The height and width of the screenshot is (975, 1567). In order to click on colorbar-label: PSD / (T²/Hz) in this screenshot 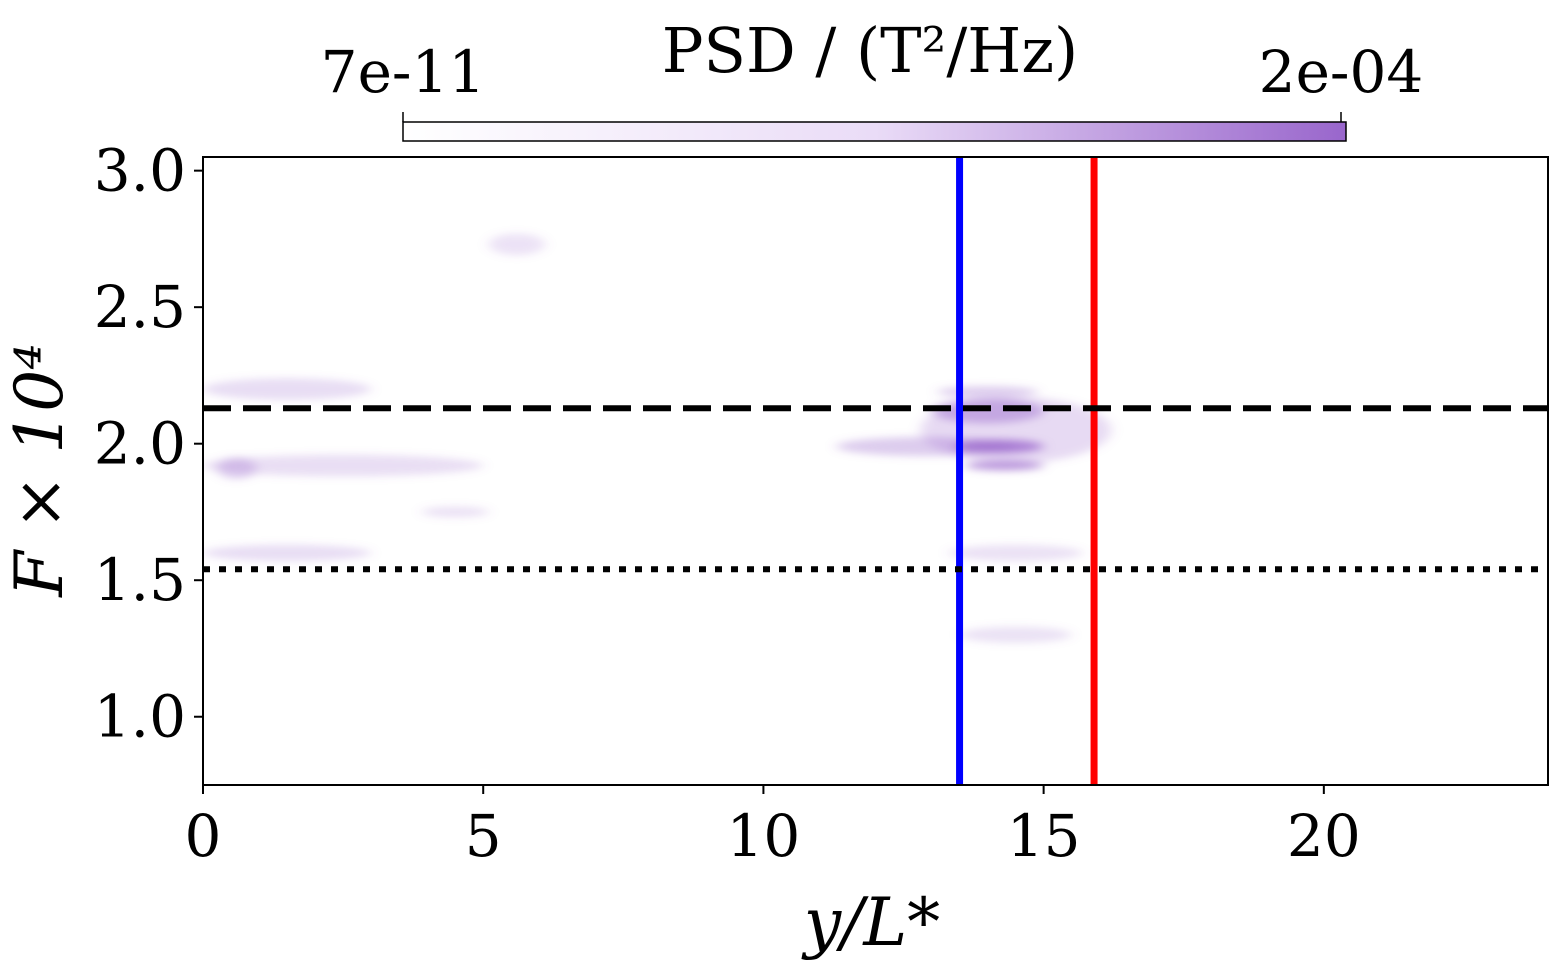, I will do `click(870, 50)`.